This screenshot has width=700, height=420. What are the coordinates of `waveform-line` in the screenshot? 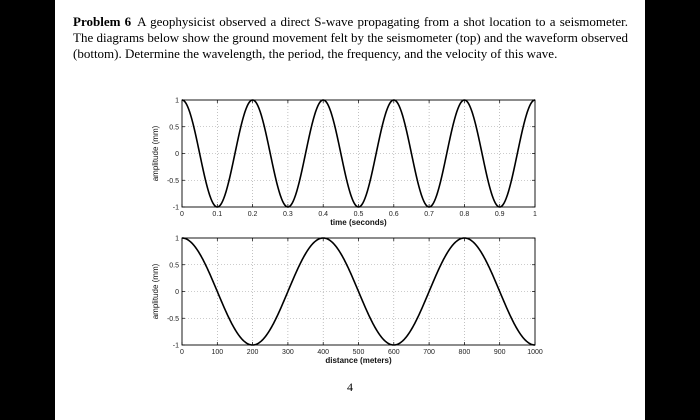 It's located at (358, 291).